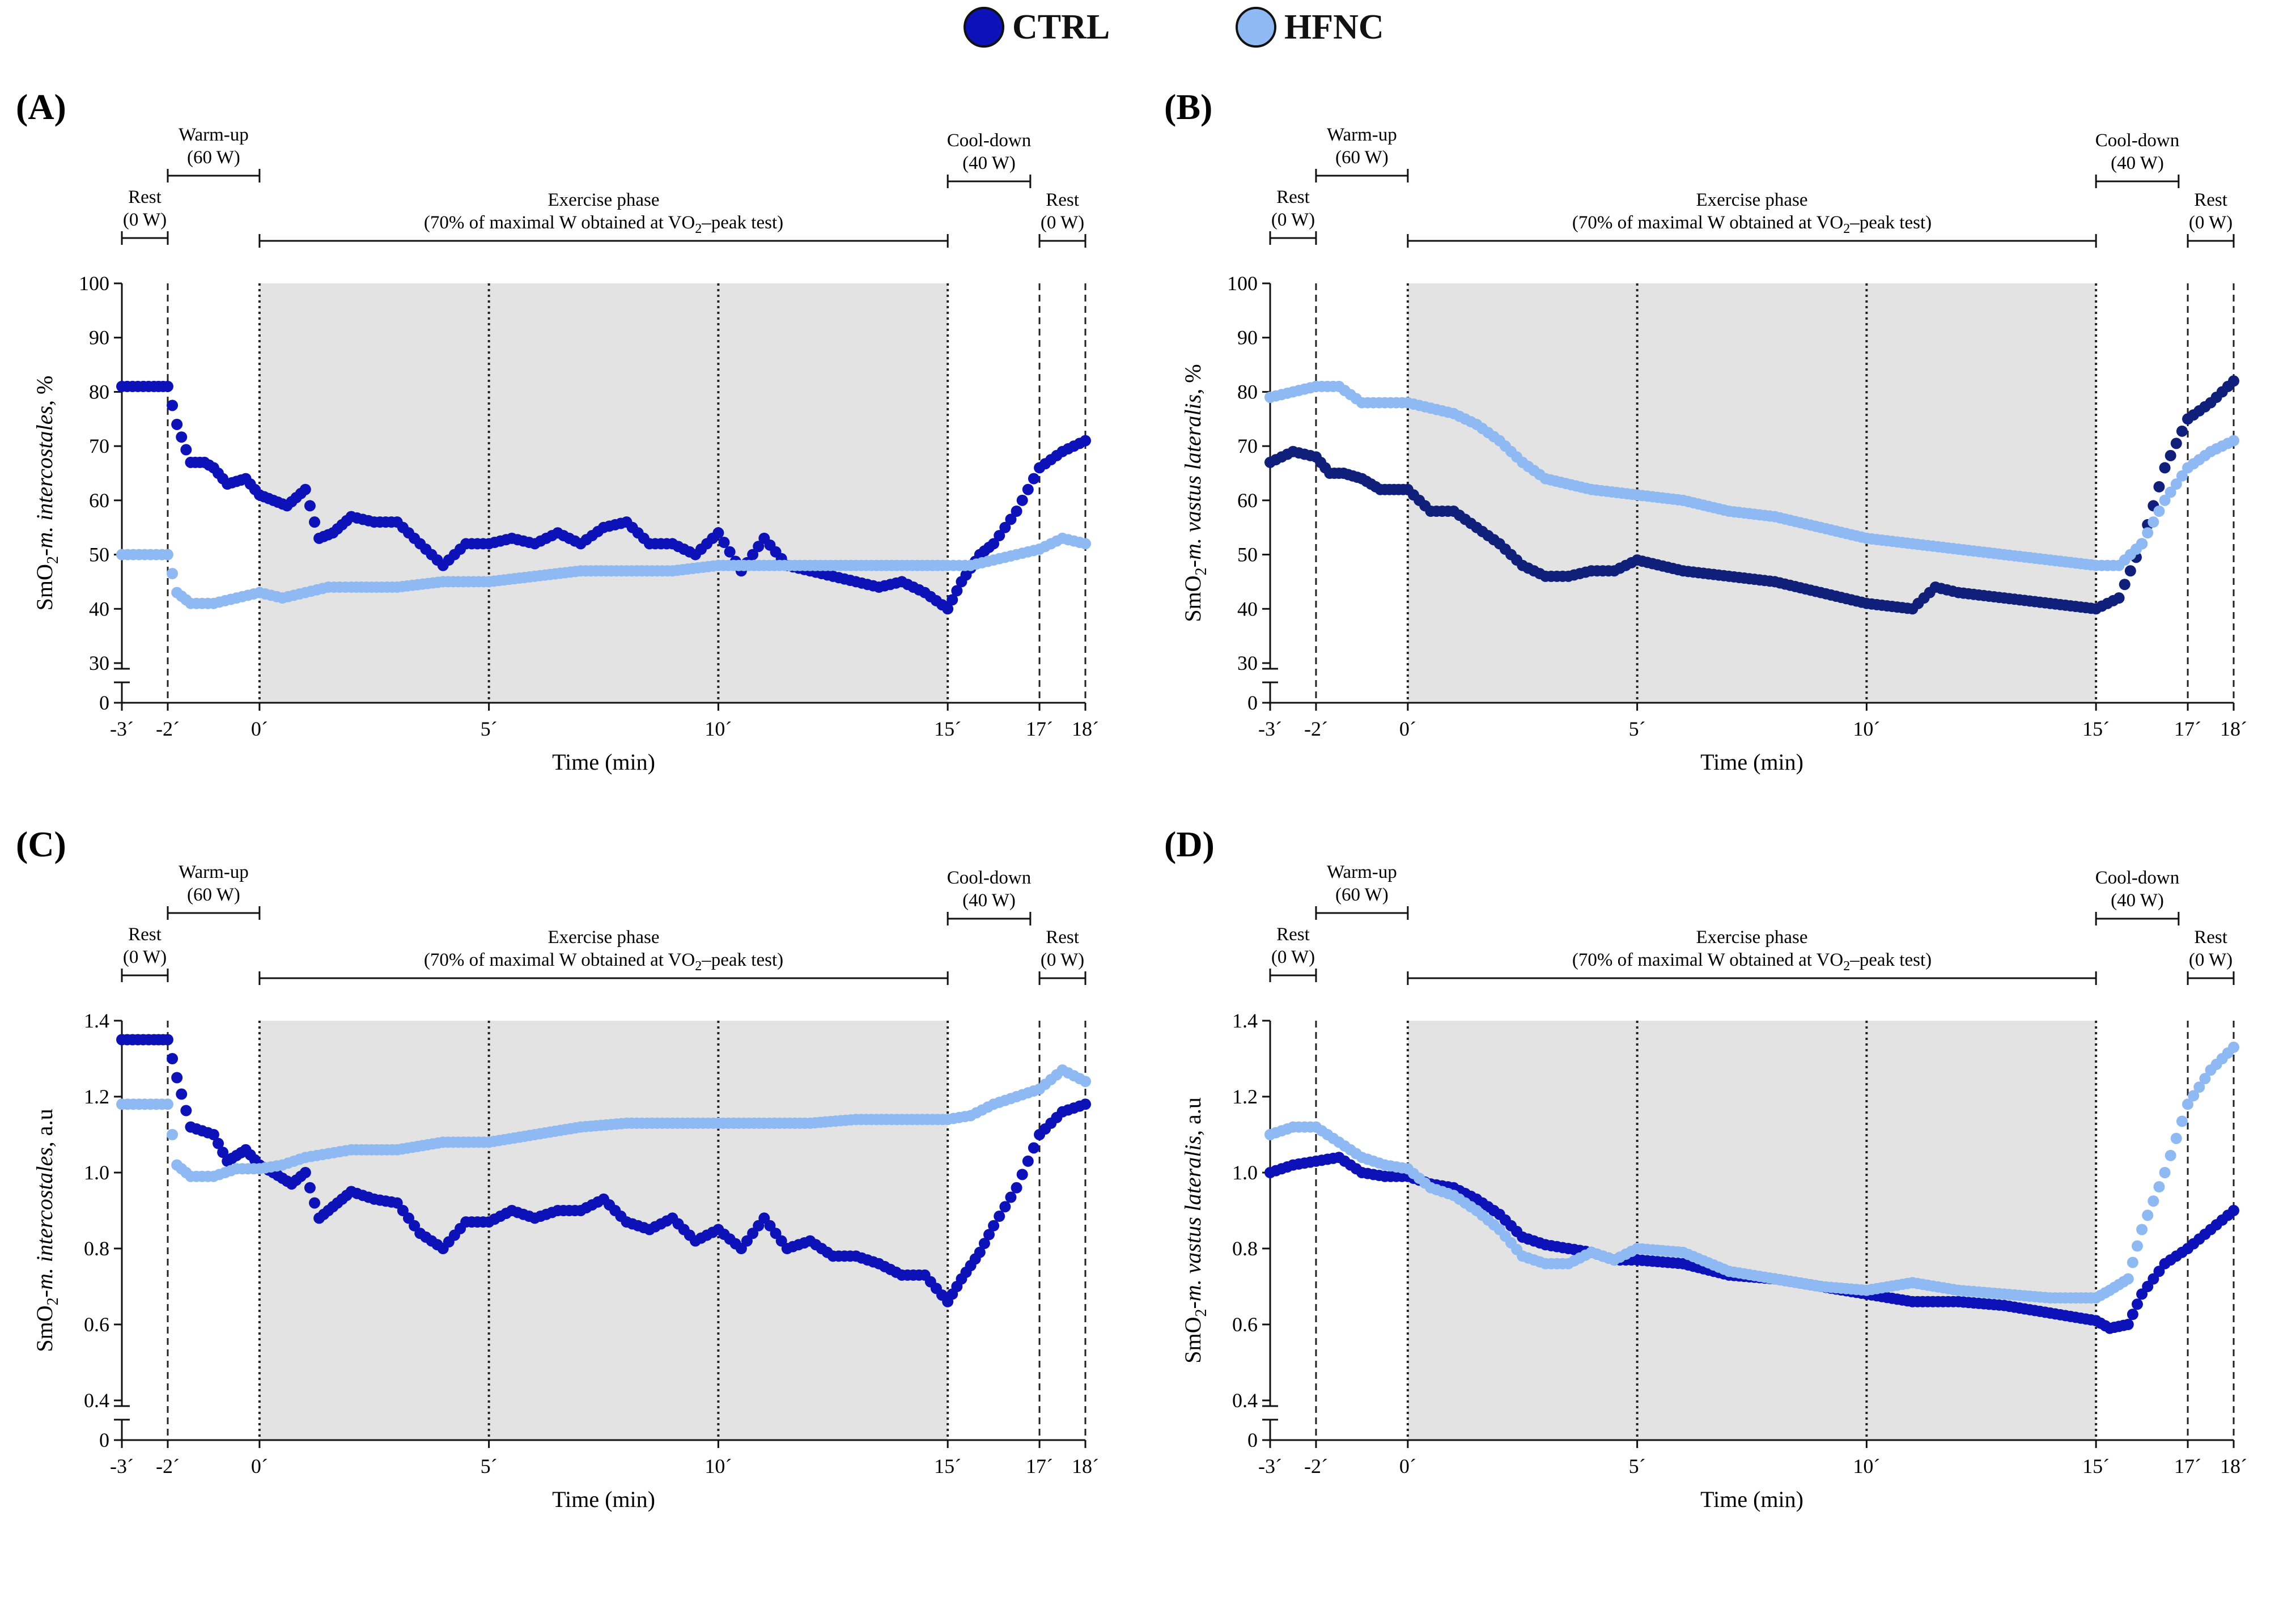  I want to click on x-tick-label: 15´, so click(2096, 728).